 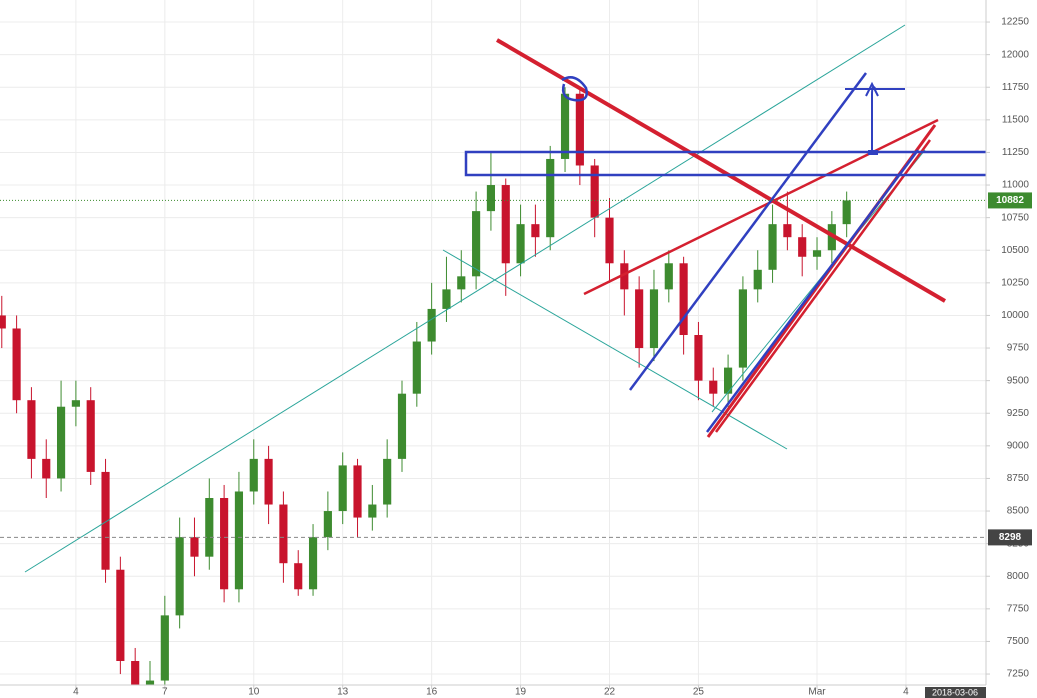 What do you see at coordinates (521, 692) in the screenshot?
I see `x-tick-label: 19` at bounding box center [521, 692].